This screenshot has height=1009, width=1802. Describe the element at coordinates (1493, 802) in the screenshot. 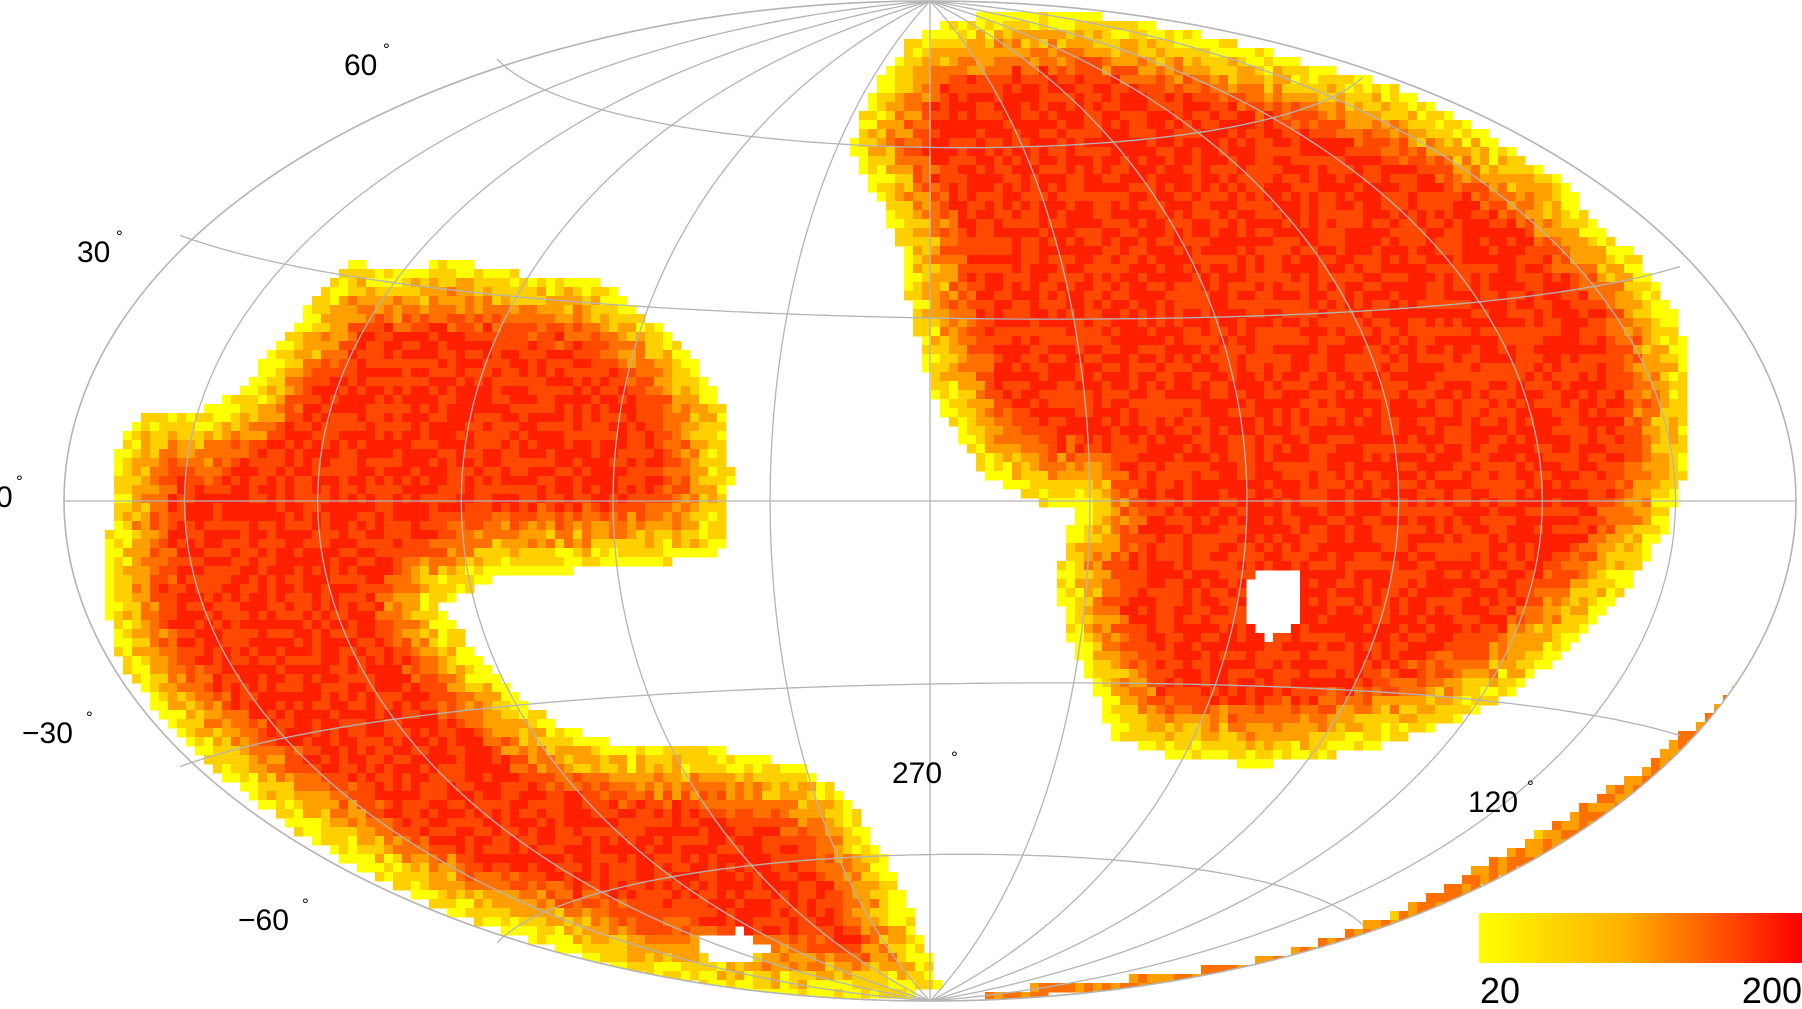

I see `lon-label-120-value: 120` at that location.